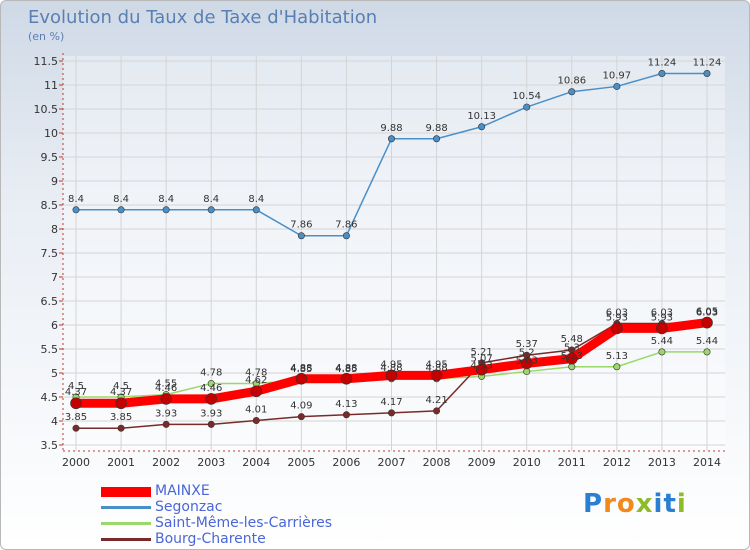 The height and width of the screenshot is (550, 750). I want to click on x-tick-label: 2003, so click(211, 462).